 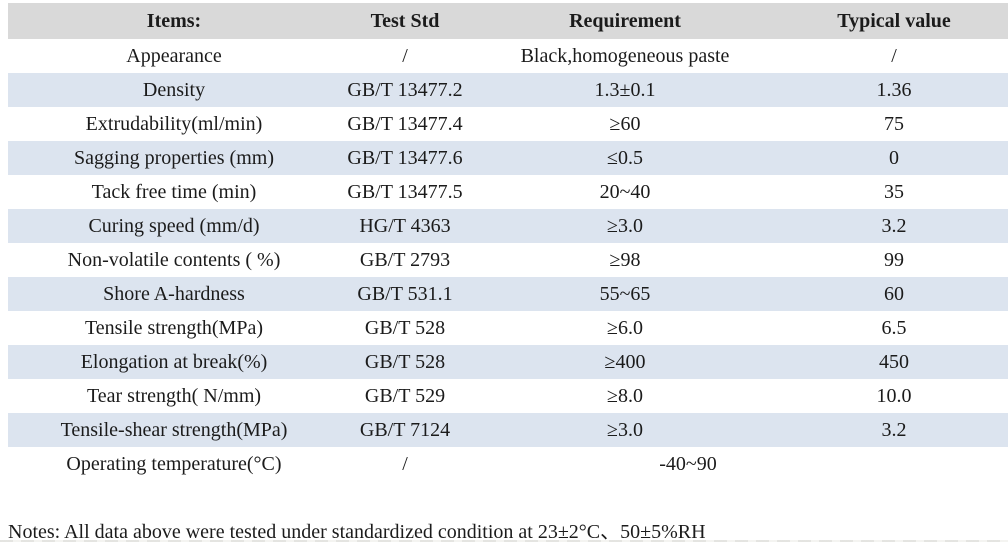 What do you see at coordinates (405, 226) in the screenshot?
I see `cell-test-std: HG/T 4363` at bounding box center [405, 226].